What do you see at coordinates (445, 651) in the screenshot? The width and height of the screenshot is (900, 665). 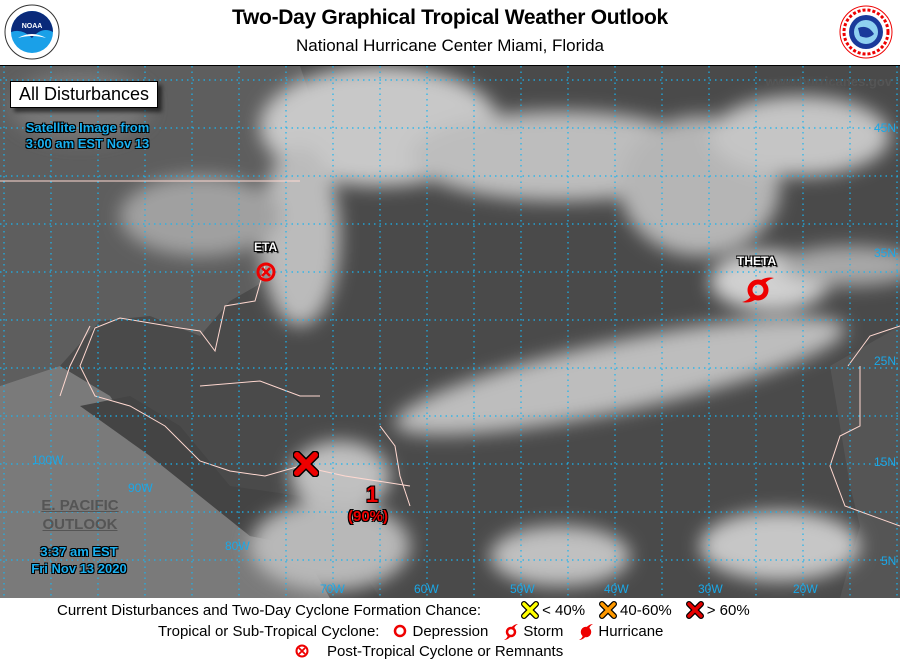 I see `legend-post-tropical-label: Post-Tropical Cyclone or Remnants` at bounding box center [445, 651].